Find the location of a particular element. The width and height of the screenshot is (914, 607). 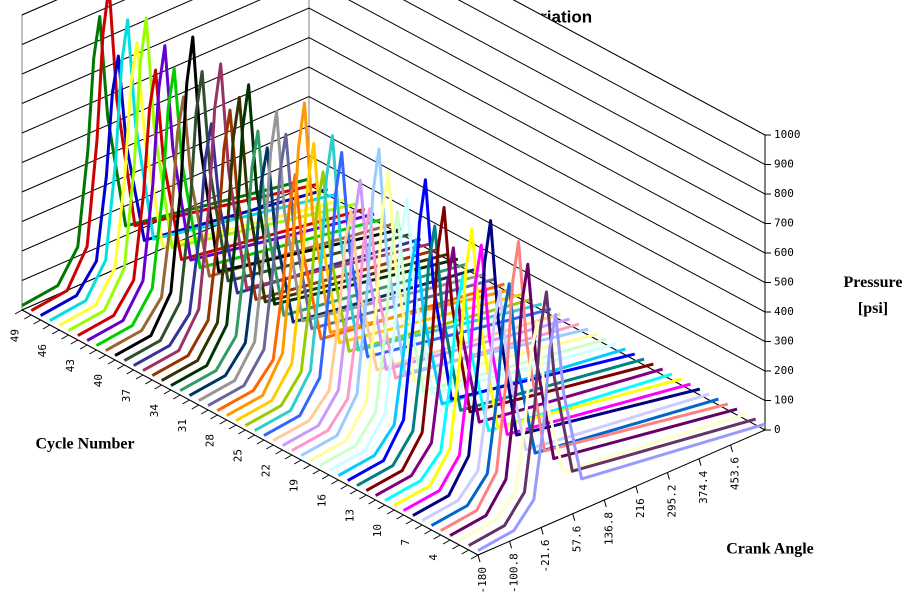

y-tick-label: 900 is located at coordinates (784, 164).